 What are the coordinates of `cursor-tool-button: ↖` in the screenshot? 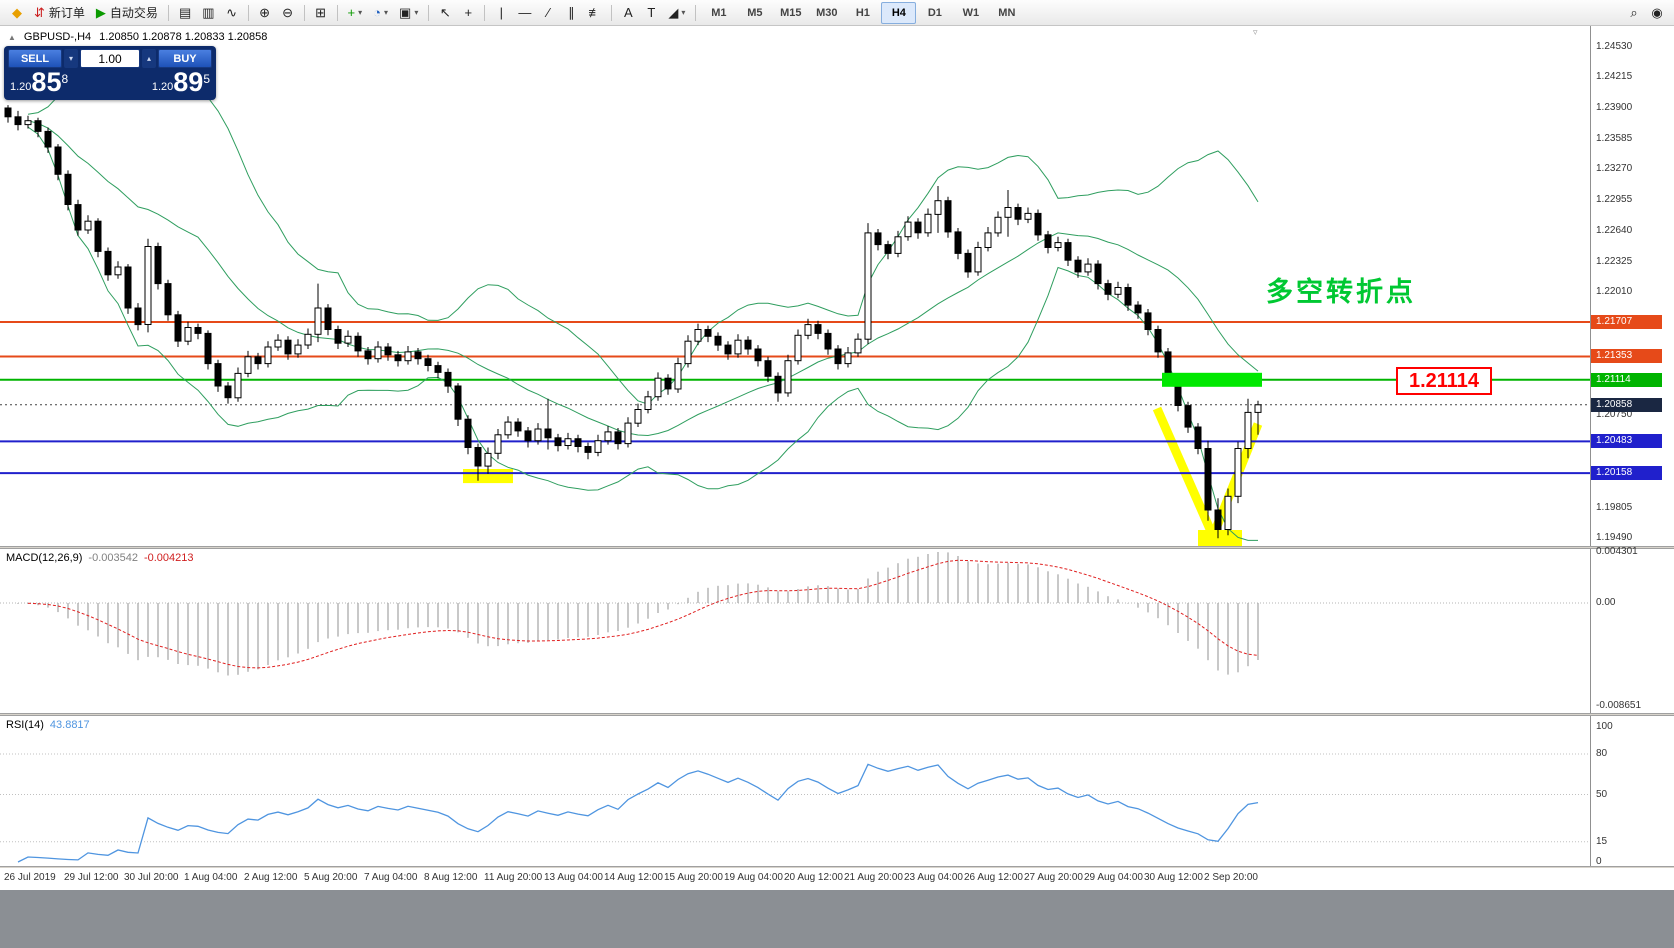 It's located at (445, 13).